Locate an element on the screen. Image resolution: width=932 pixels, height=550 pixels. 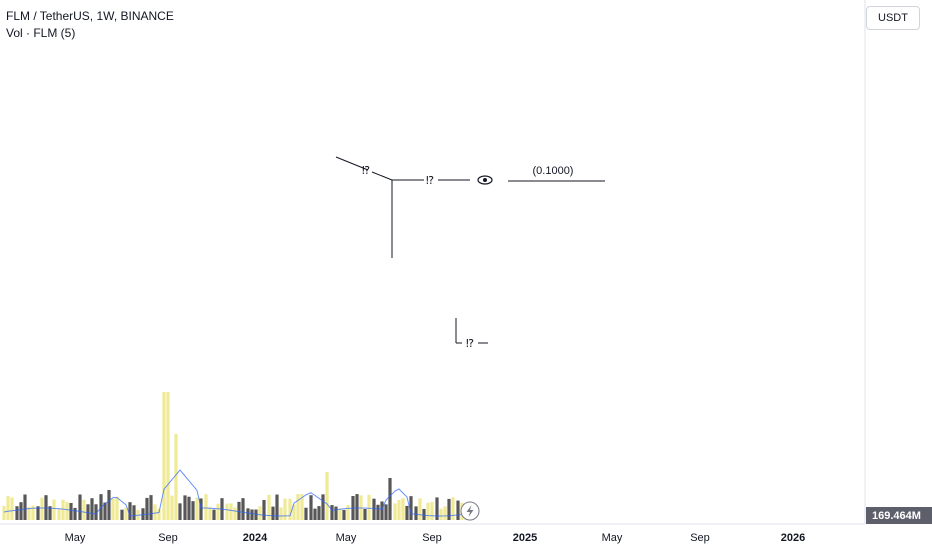
lightning-icon-glyph is located at coordinates (470, 511).